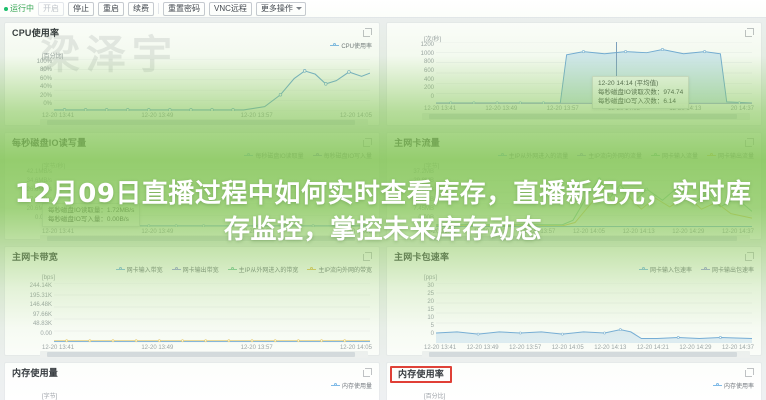 This screenshot has height=400, width=766. What do you see at coordinates (51, 8) in the screenshot?
I see `start-button: 开启` at bounding box center [51, 8].